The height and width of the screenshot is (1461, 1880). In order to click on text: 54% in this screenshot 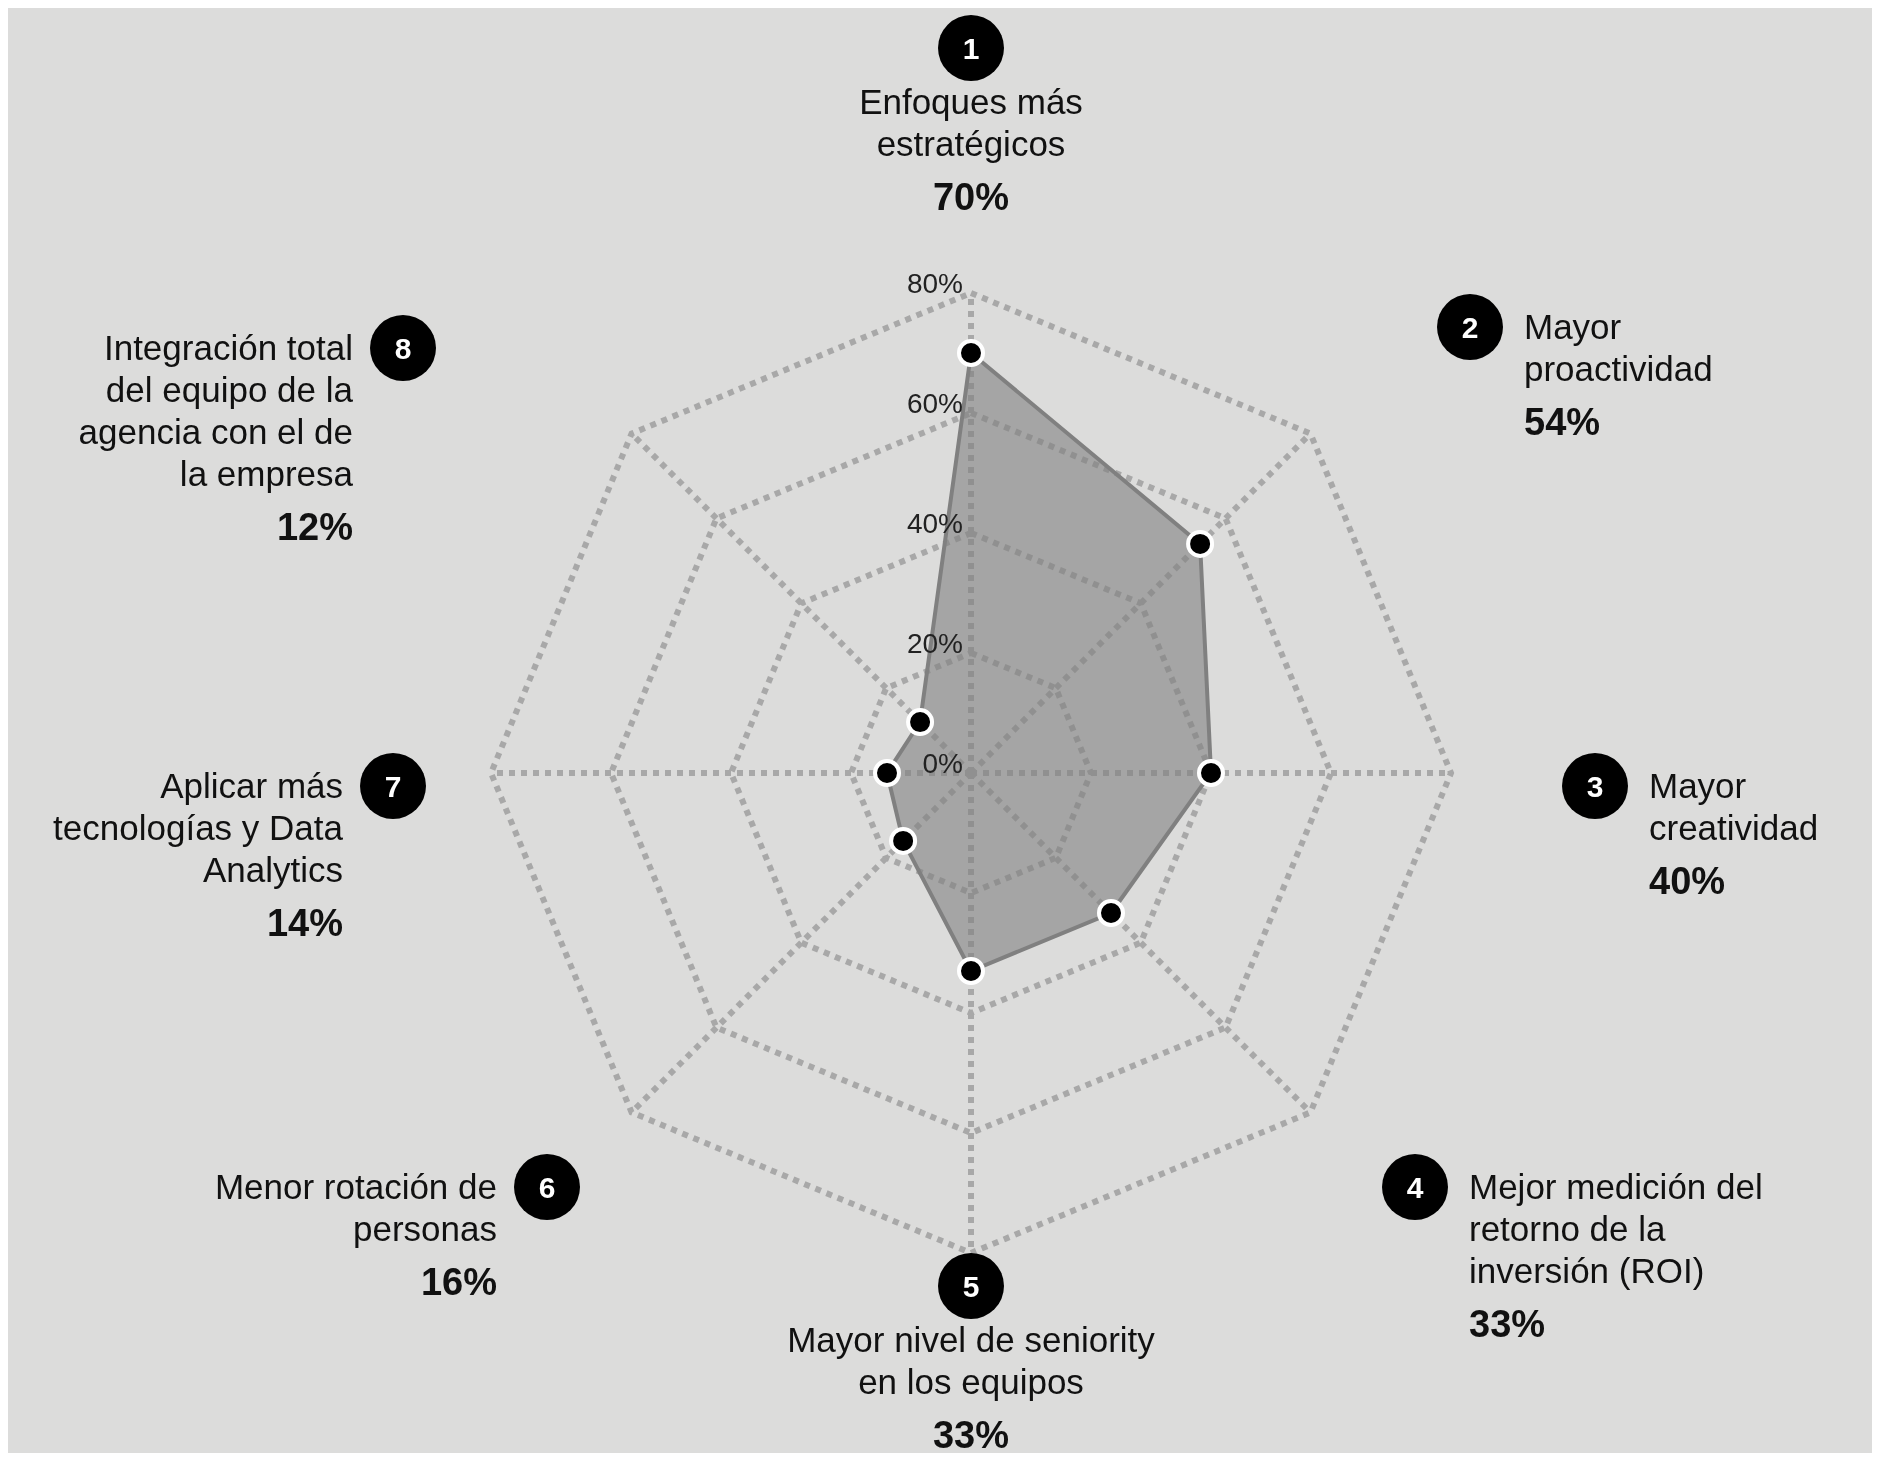, I will do `click(1562, 422)`.